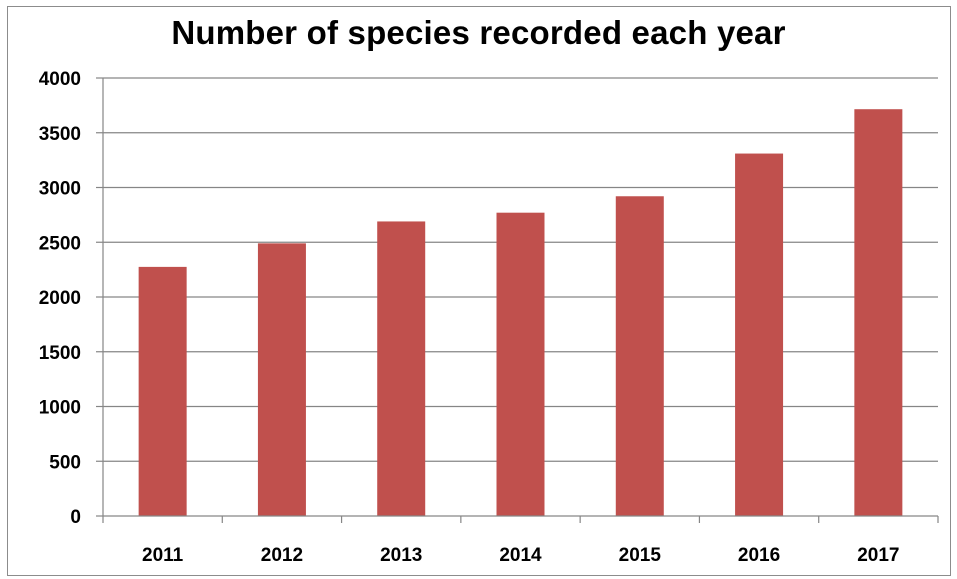 The width and height of the screenshot is (957, 579). I want to click on bar-2014, so click(520, 364).